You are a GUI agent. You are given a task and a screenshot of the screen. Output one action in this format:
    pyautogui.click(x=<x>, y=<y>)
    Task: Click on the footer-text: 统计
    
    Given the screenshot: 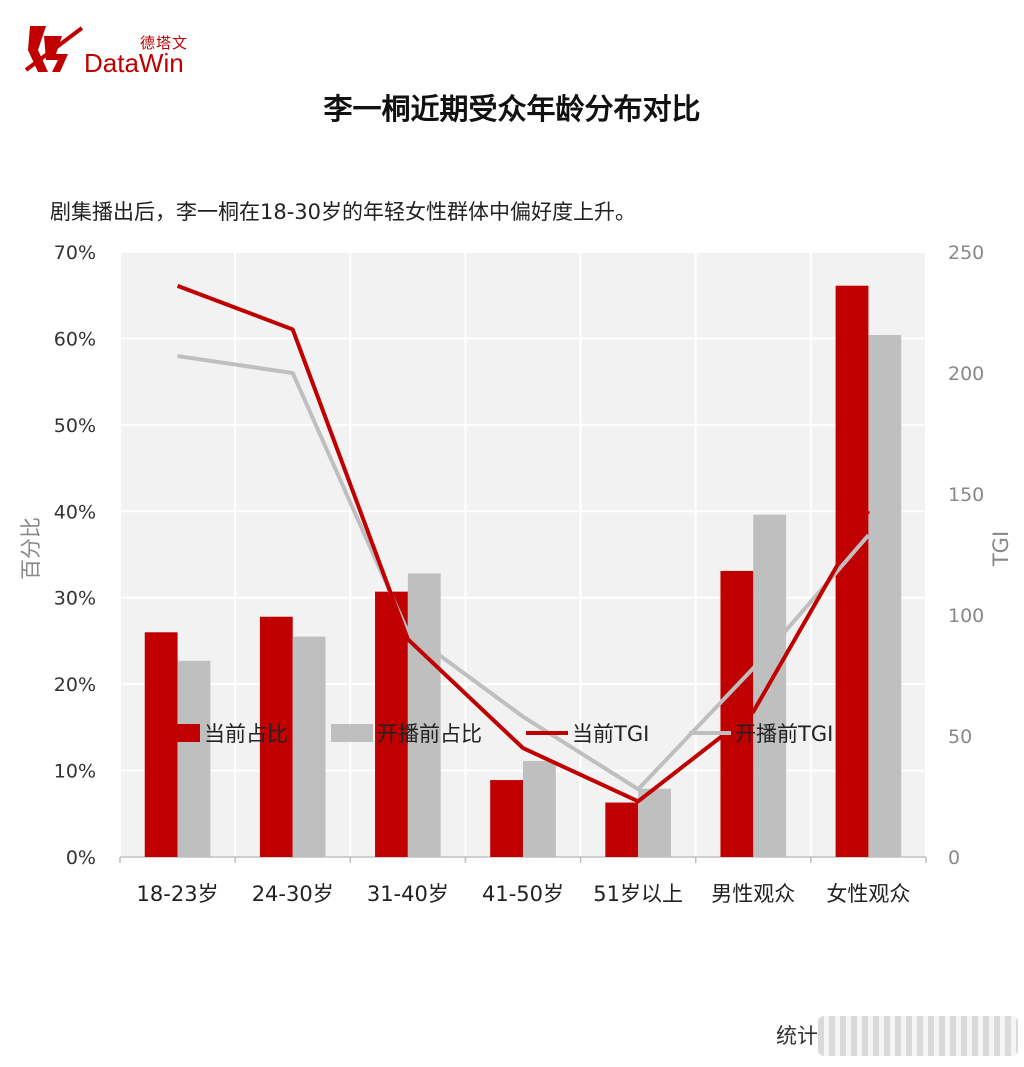 What is the action you would take?
    pyautogui.click(x=797, y=1036)
    